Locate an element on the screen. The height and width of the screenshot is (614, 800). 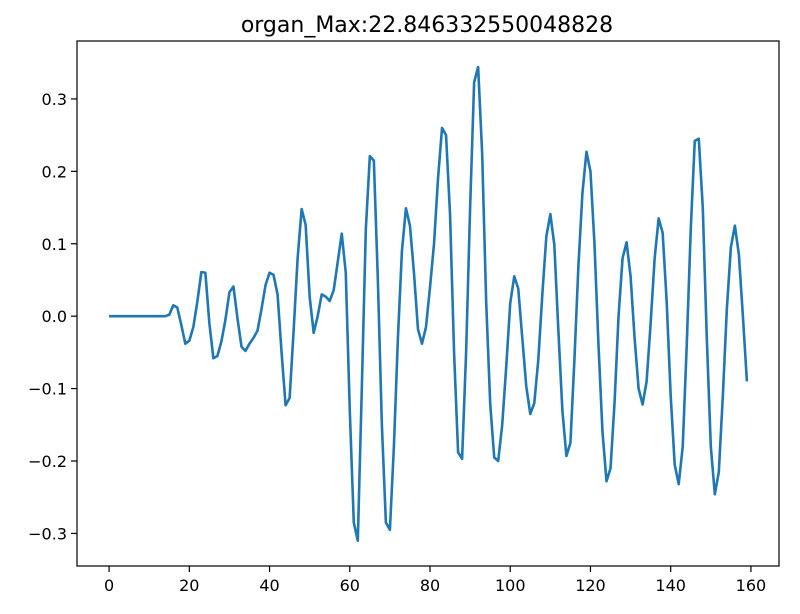
y-tick-label: −0.1 is located at coordinates (47, 389).